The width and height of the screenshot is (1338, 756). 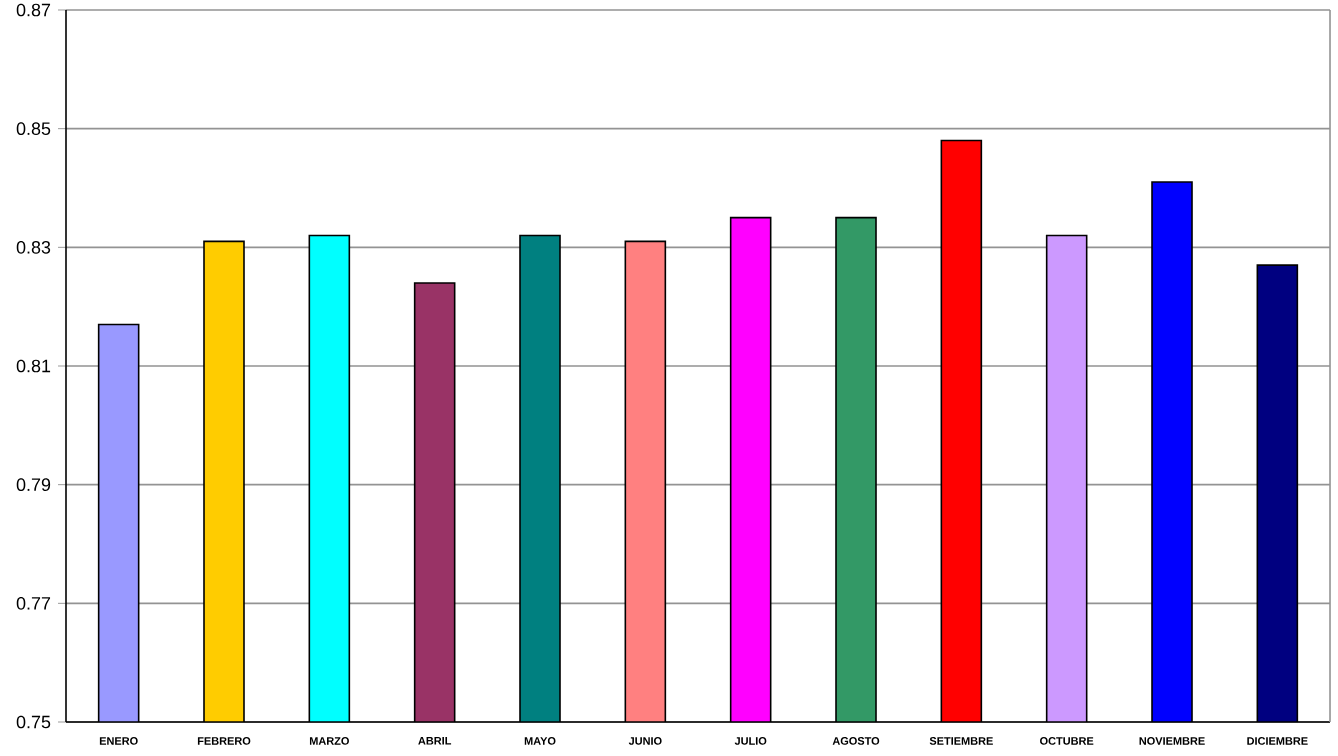 What do you see at coordinates (33, 10) in the screenshot?
I see `y-tick-label: 0.87` at bounding box center [33, 10].